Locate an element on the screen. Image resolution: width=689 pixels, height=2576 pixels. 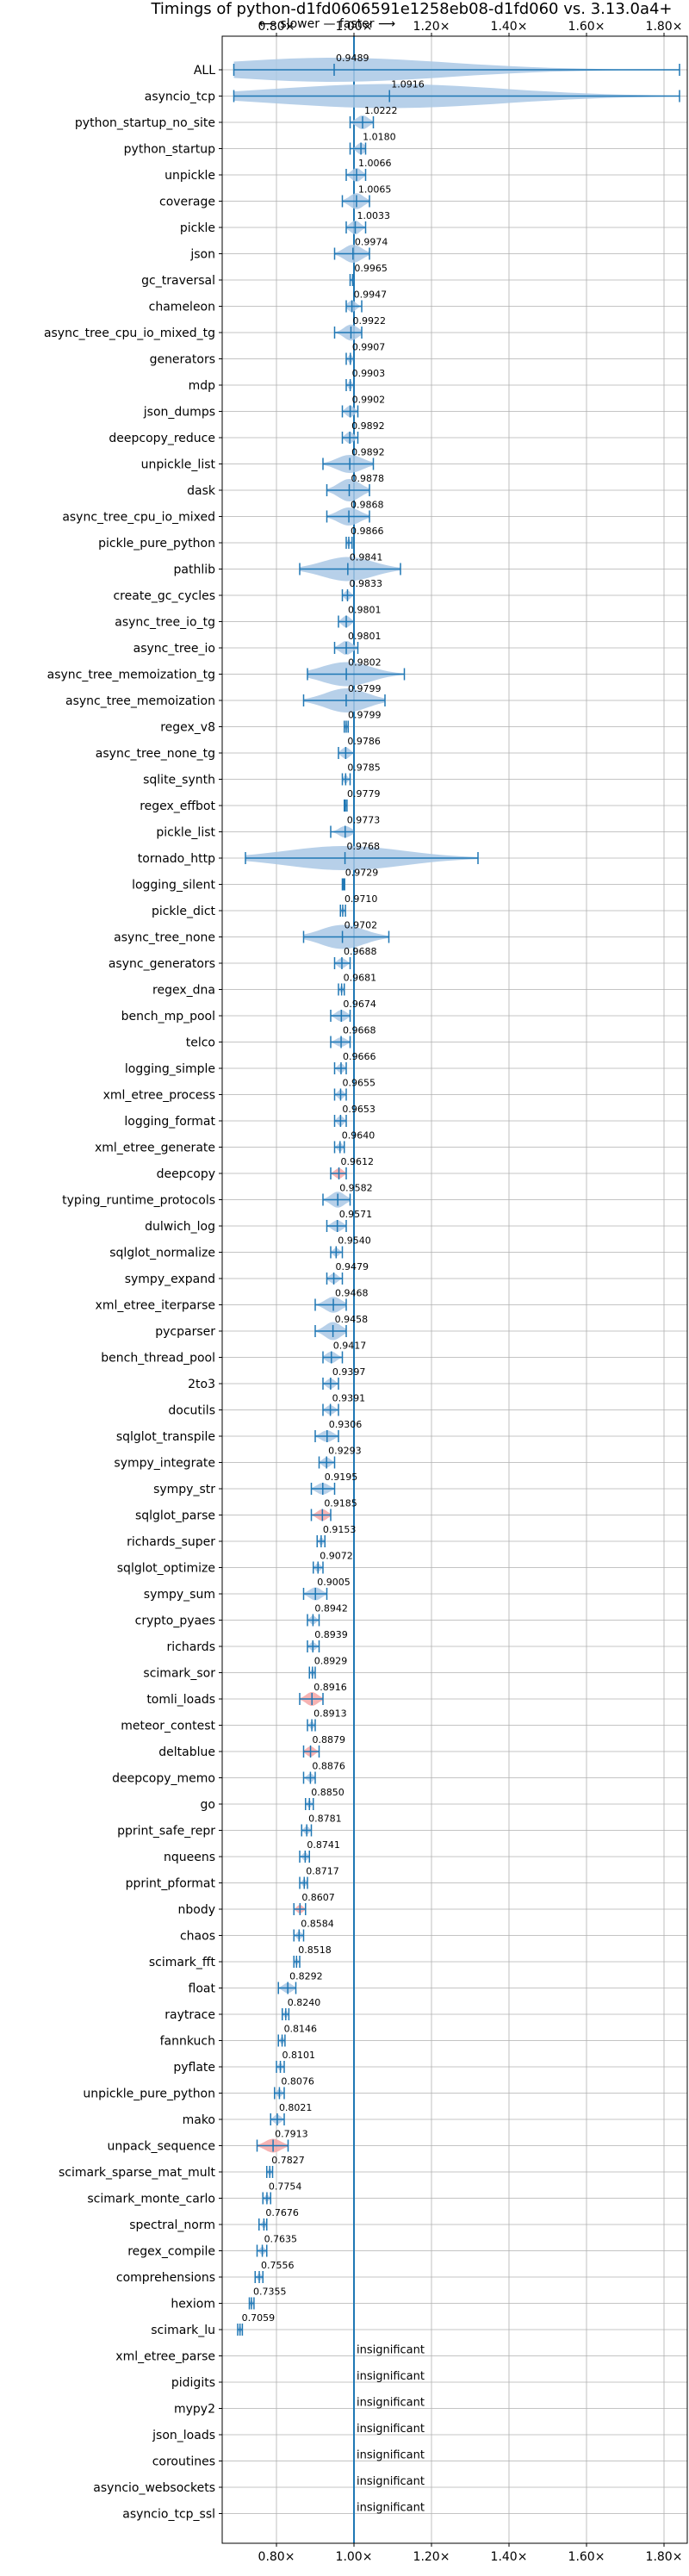
value-label: 1.0066 is located at coordinates (375, 164).